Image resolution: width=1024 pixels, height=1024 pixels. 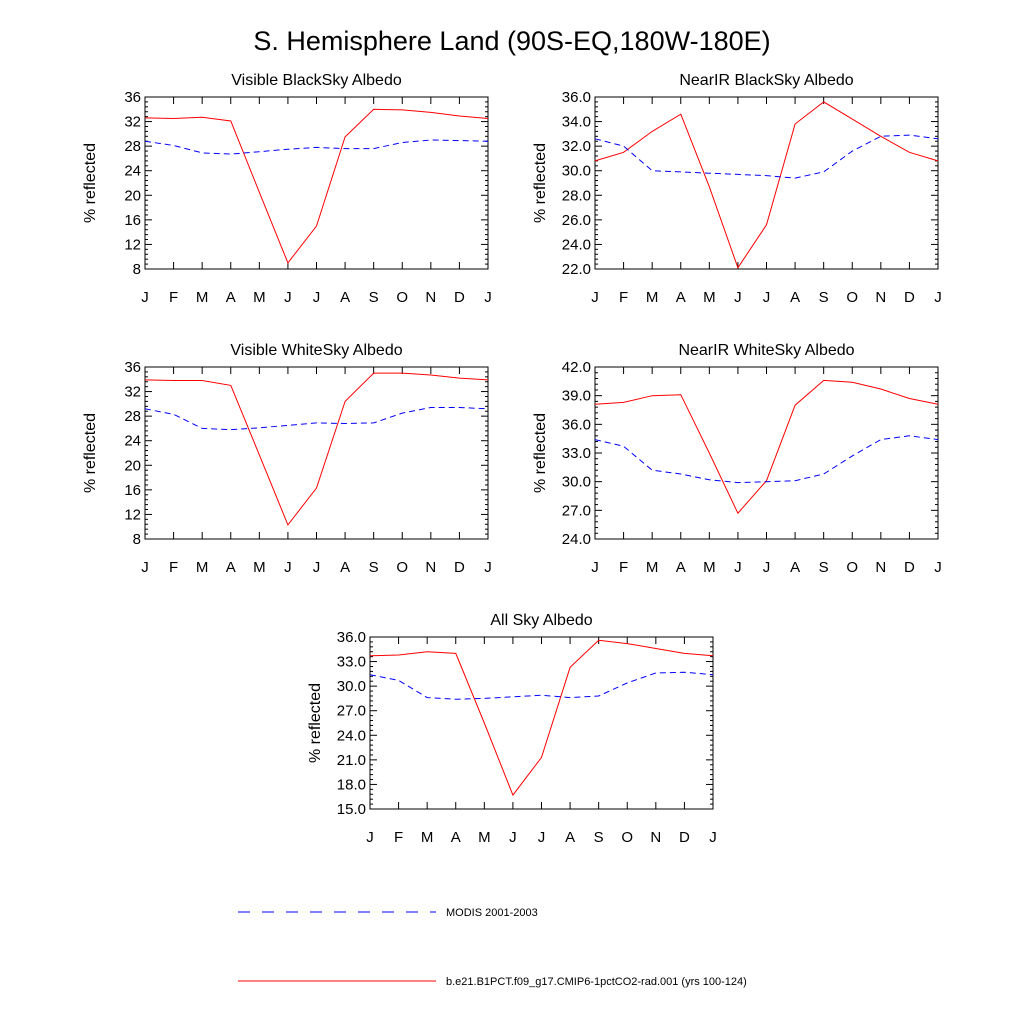 What do you see at coordinates (576, 269) in the screenshot?
I see `y-tick-label: 22.0` at bounding box center [576, 269].